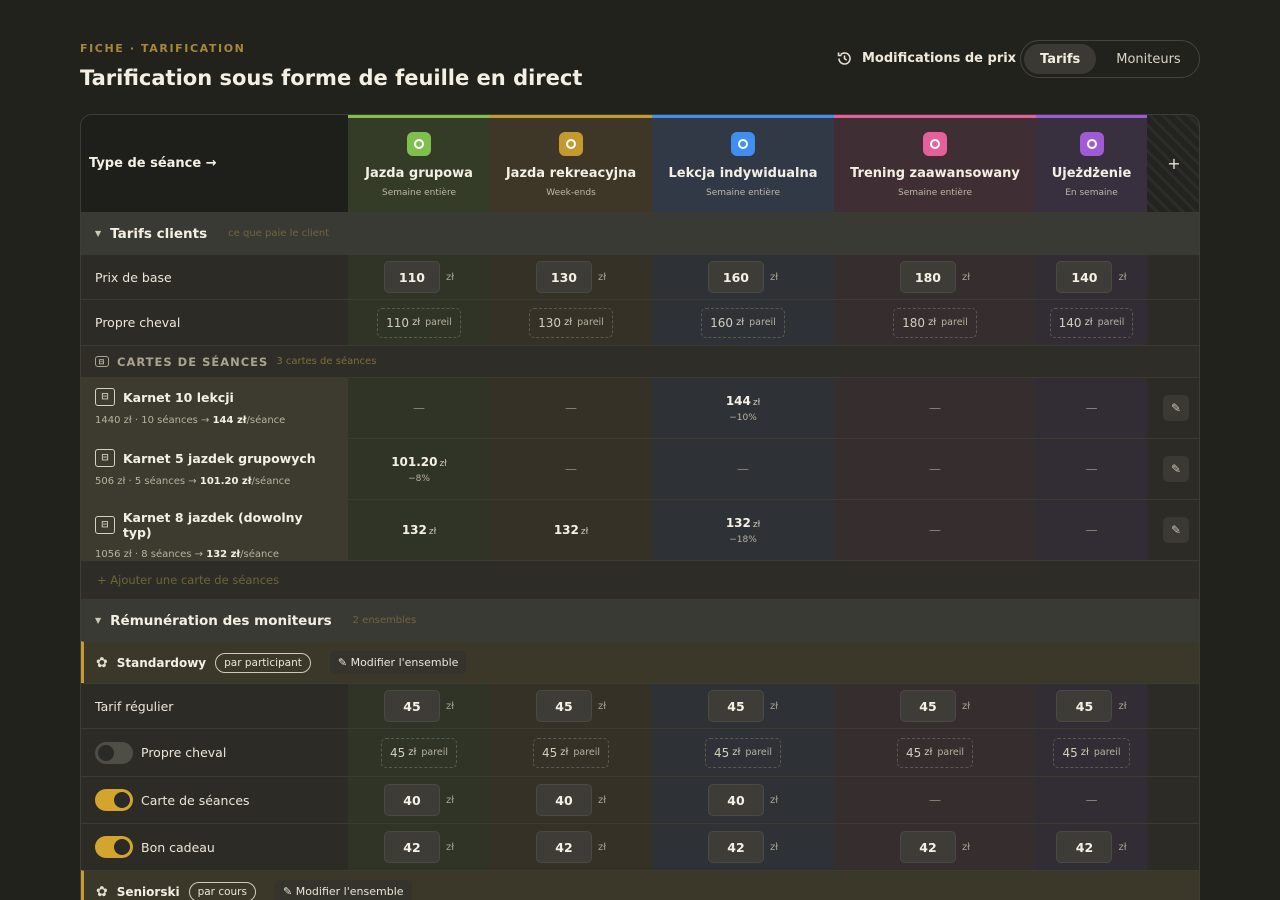  Describe the element at coordinates (735, 277) in the screenshot. I see `price-input: 160` at that location.